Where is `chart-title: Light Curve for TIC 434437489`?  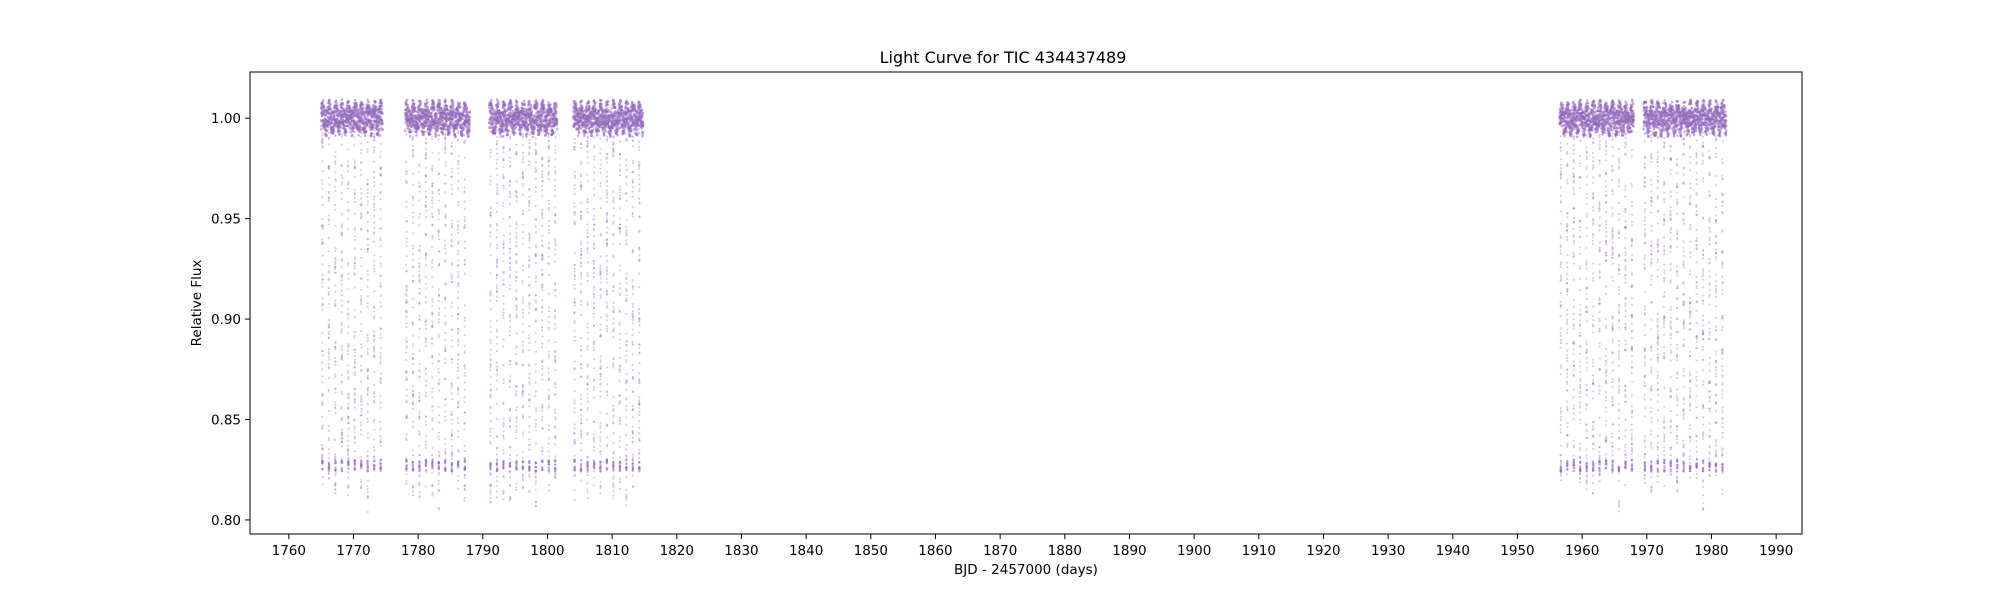 chart-title: Light Curve for TIC 434437489 is located at coordinates (1003, 57).